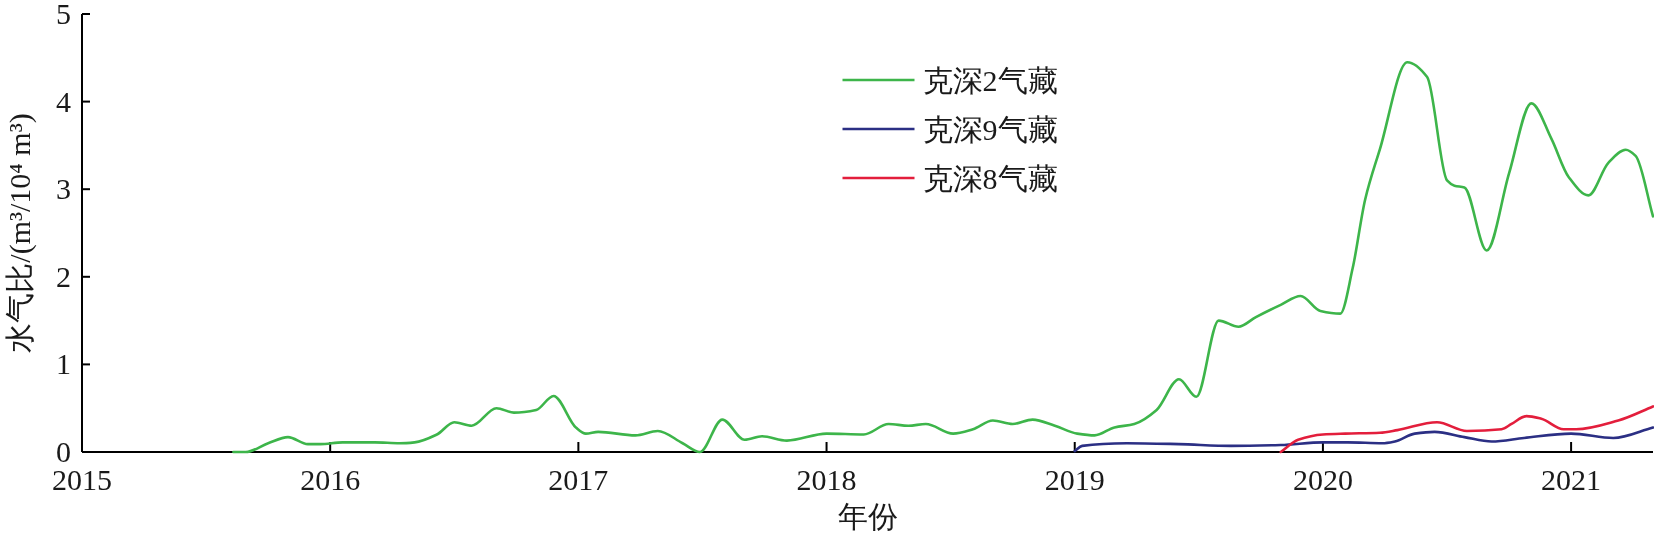 The width and height of the screenshot is (1654, 533). What do you see at coordinates (63, 101) in the screenshot?
I see `y-tick-label: 4` at bounding box center [63, 101].